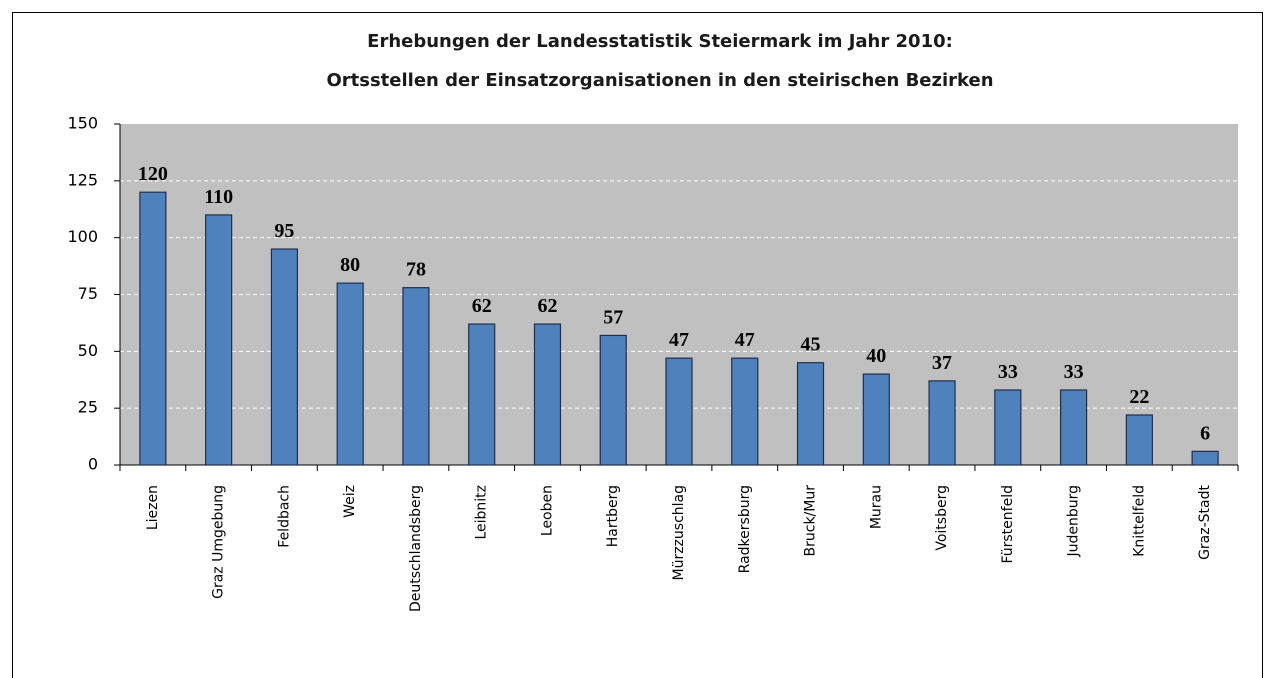 This screenshot has height=678, width=1271. What do you see at coordinates (82, 179) in the screenshot?
I see `y-tick-label: 125` at bounding box center [82, 179].